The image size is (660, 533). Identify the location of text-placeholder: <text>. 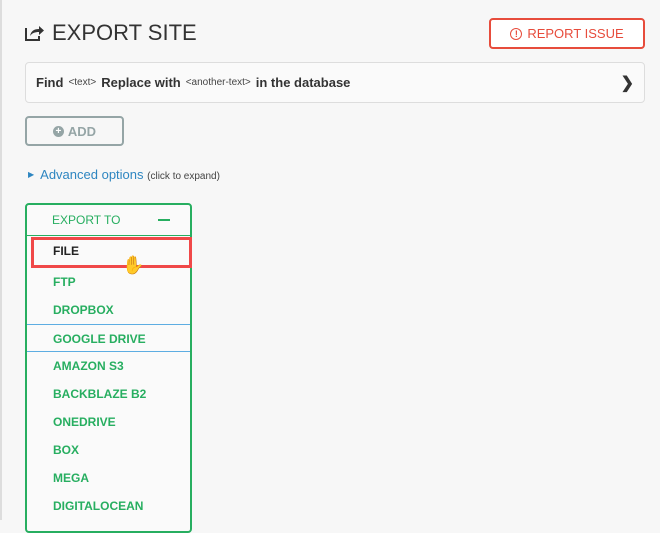
(82, 82).